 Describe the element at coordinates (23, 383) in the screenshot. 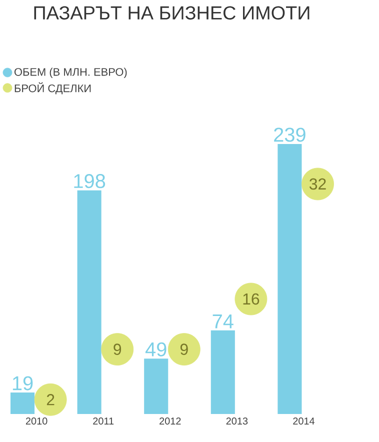

I see `data-label: 19` at that location.